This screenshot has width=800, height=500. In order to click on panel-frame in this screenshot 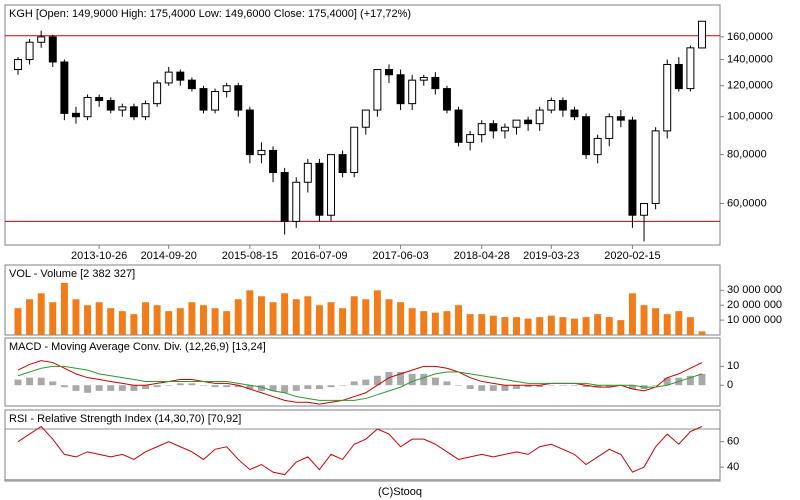, I will do `click(362, 372)`.